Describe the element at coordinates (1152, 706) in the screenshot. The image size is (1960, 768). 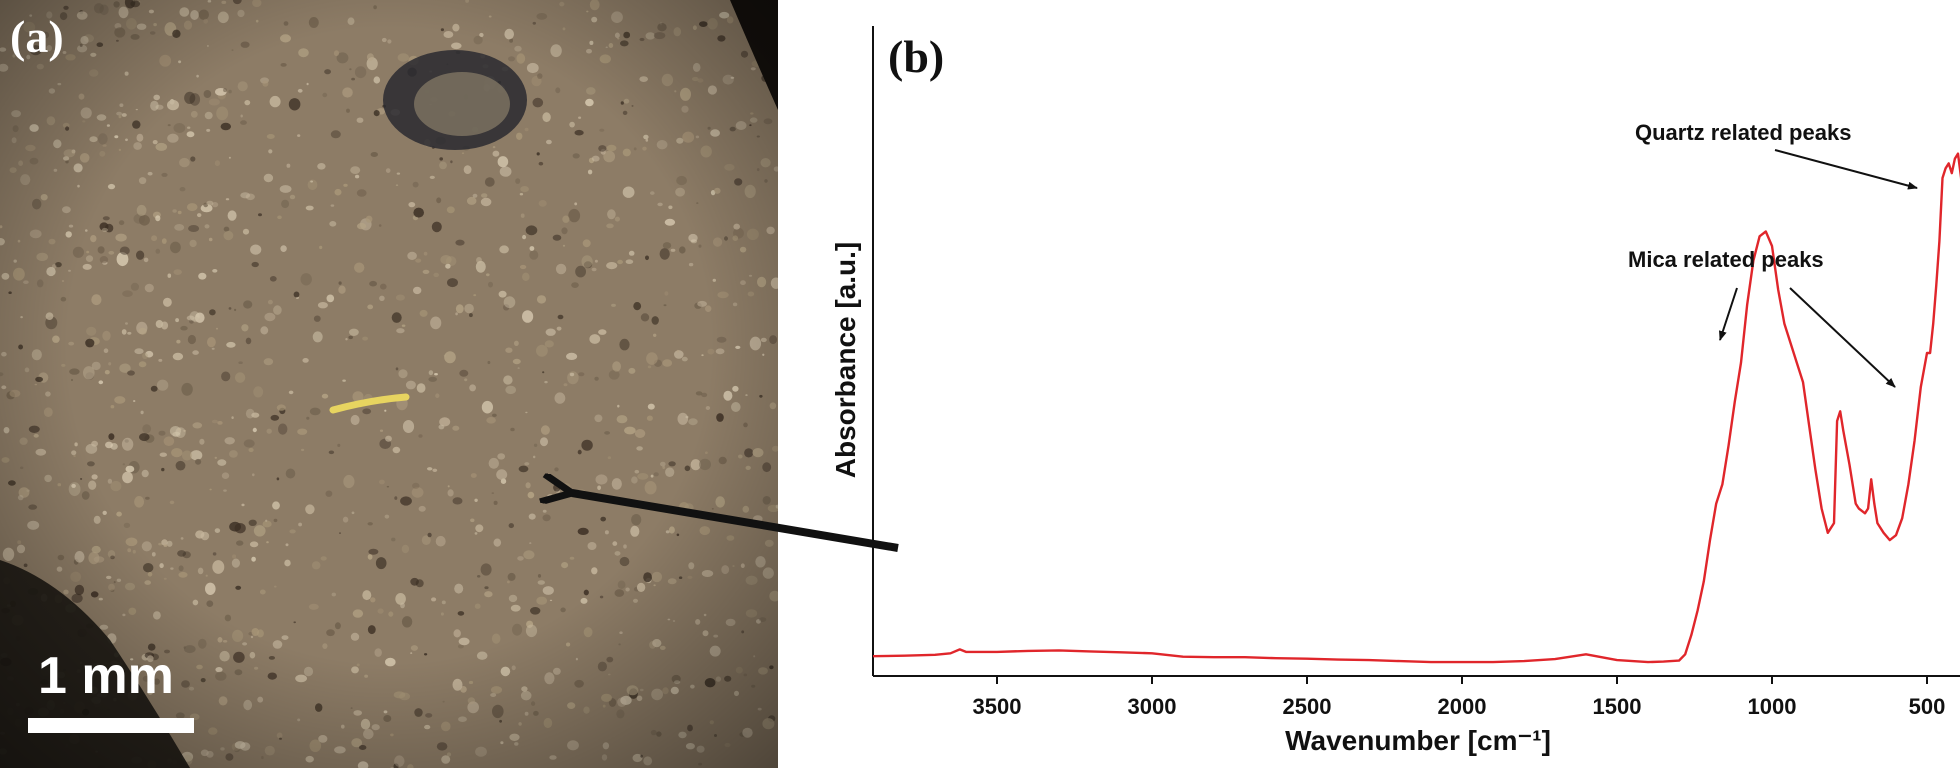
I see `x-tick-label: 3000` at that location.